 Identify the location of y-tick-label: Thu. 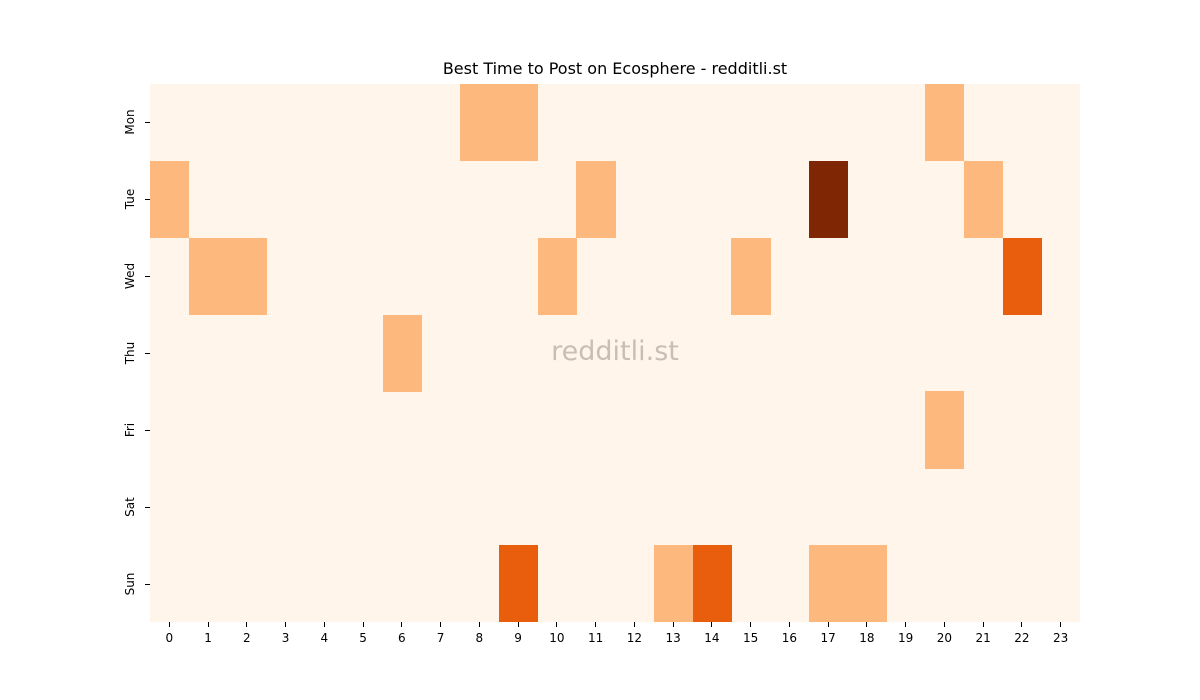
(133, 353).